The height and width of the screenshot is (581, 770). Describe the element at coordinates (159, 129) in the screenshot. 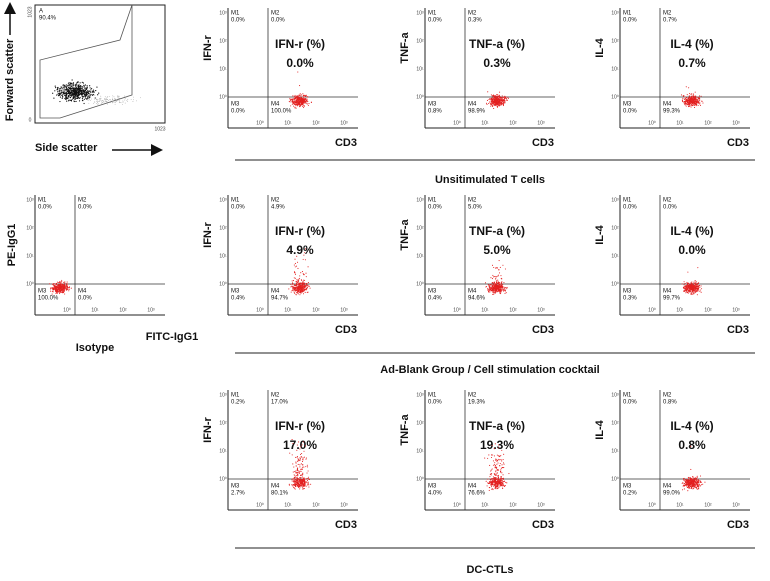

I see `x-right: 1023` at that location.